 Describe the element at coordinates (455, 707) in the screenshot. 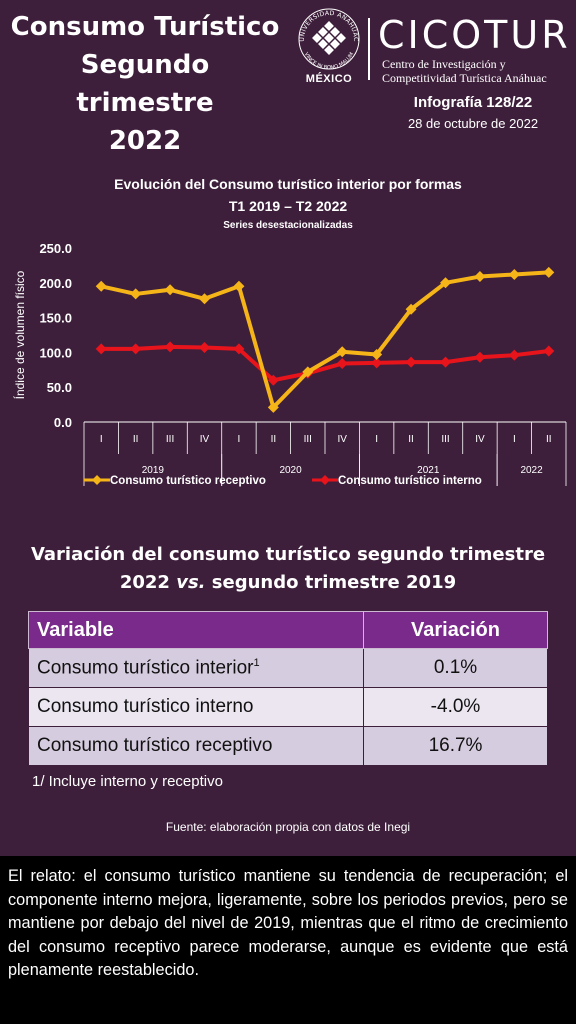

I see `row-value: -4.0%` at that location.